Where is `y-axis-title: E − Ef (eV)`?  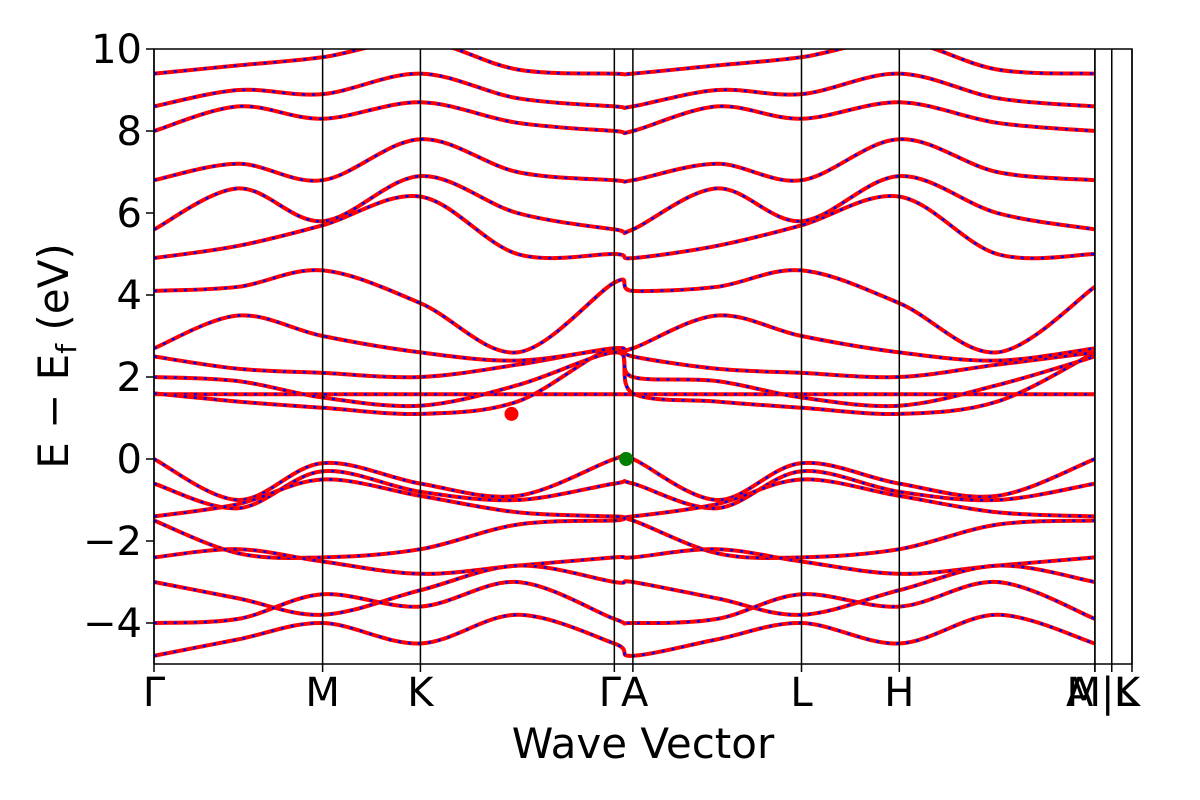 y-axis-title: E − Ef (eV) is located at coordinates (56, 356).